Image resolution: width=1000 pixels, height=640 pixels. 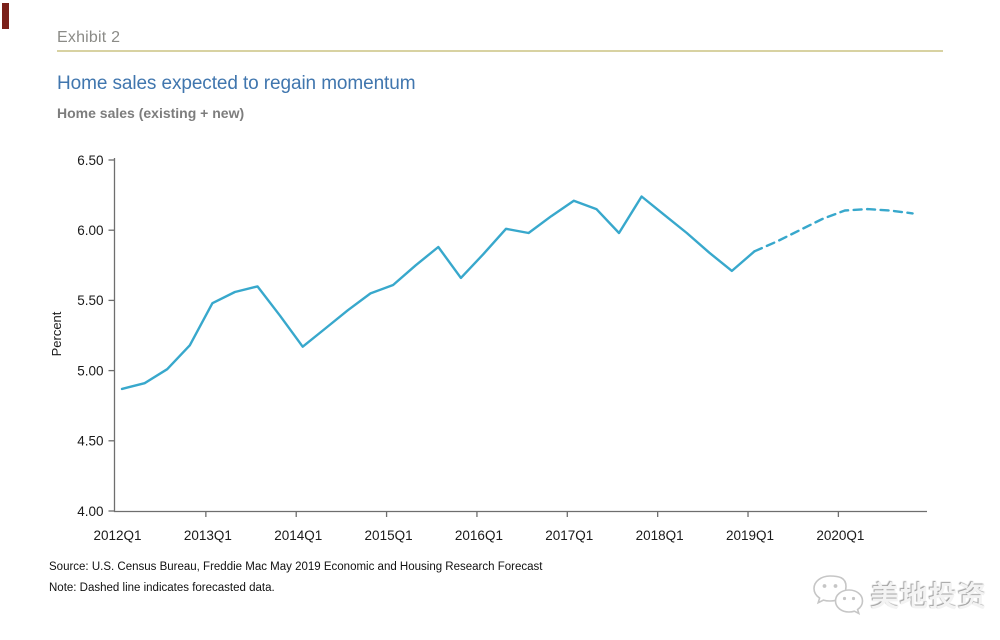 I want to click on y-tick-label: 5.00, so click(x=90, y=370).